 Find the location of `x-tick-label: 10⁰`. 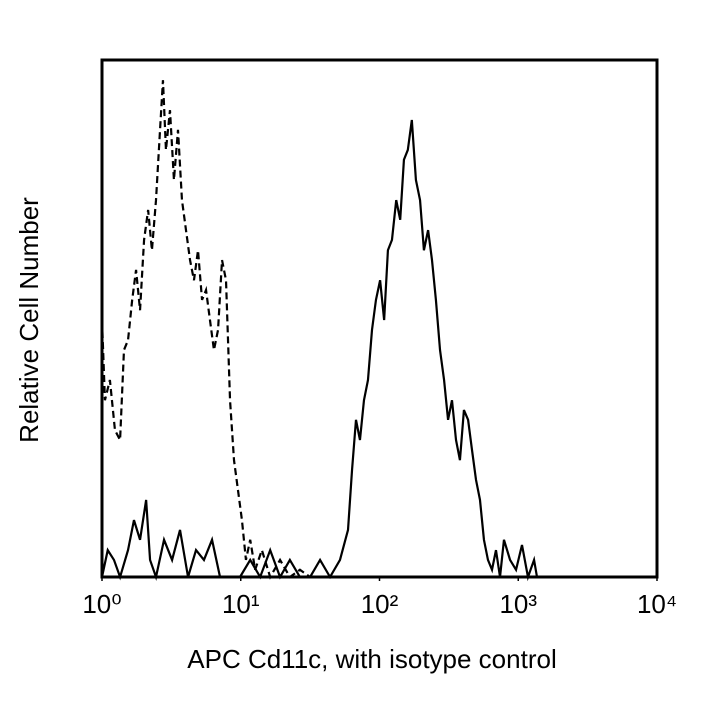

x-tick-label: 10⁰ is located at coordinates (101, 604).